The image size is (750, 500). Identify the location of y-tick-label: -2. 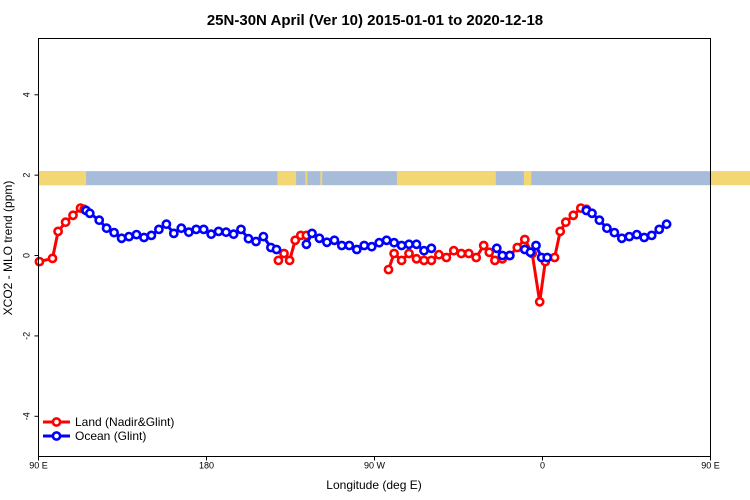
(27, 336).